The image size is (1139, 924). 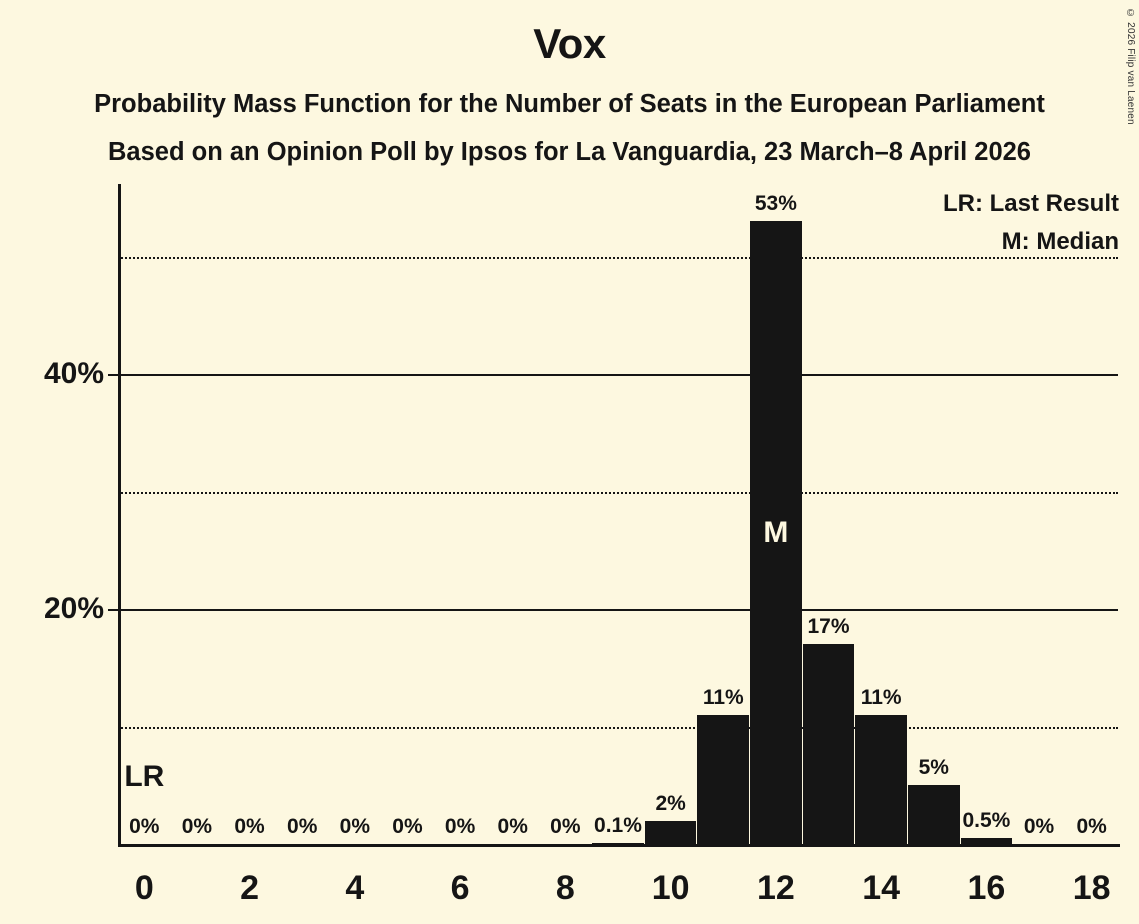 What do you see at coordinates (670, 803) in the screenshot?
I see `bar-value-label-10: 2%` at bounding box center [670, 803].